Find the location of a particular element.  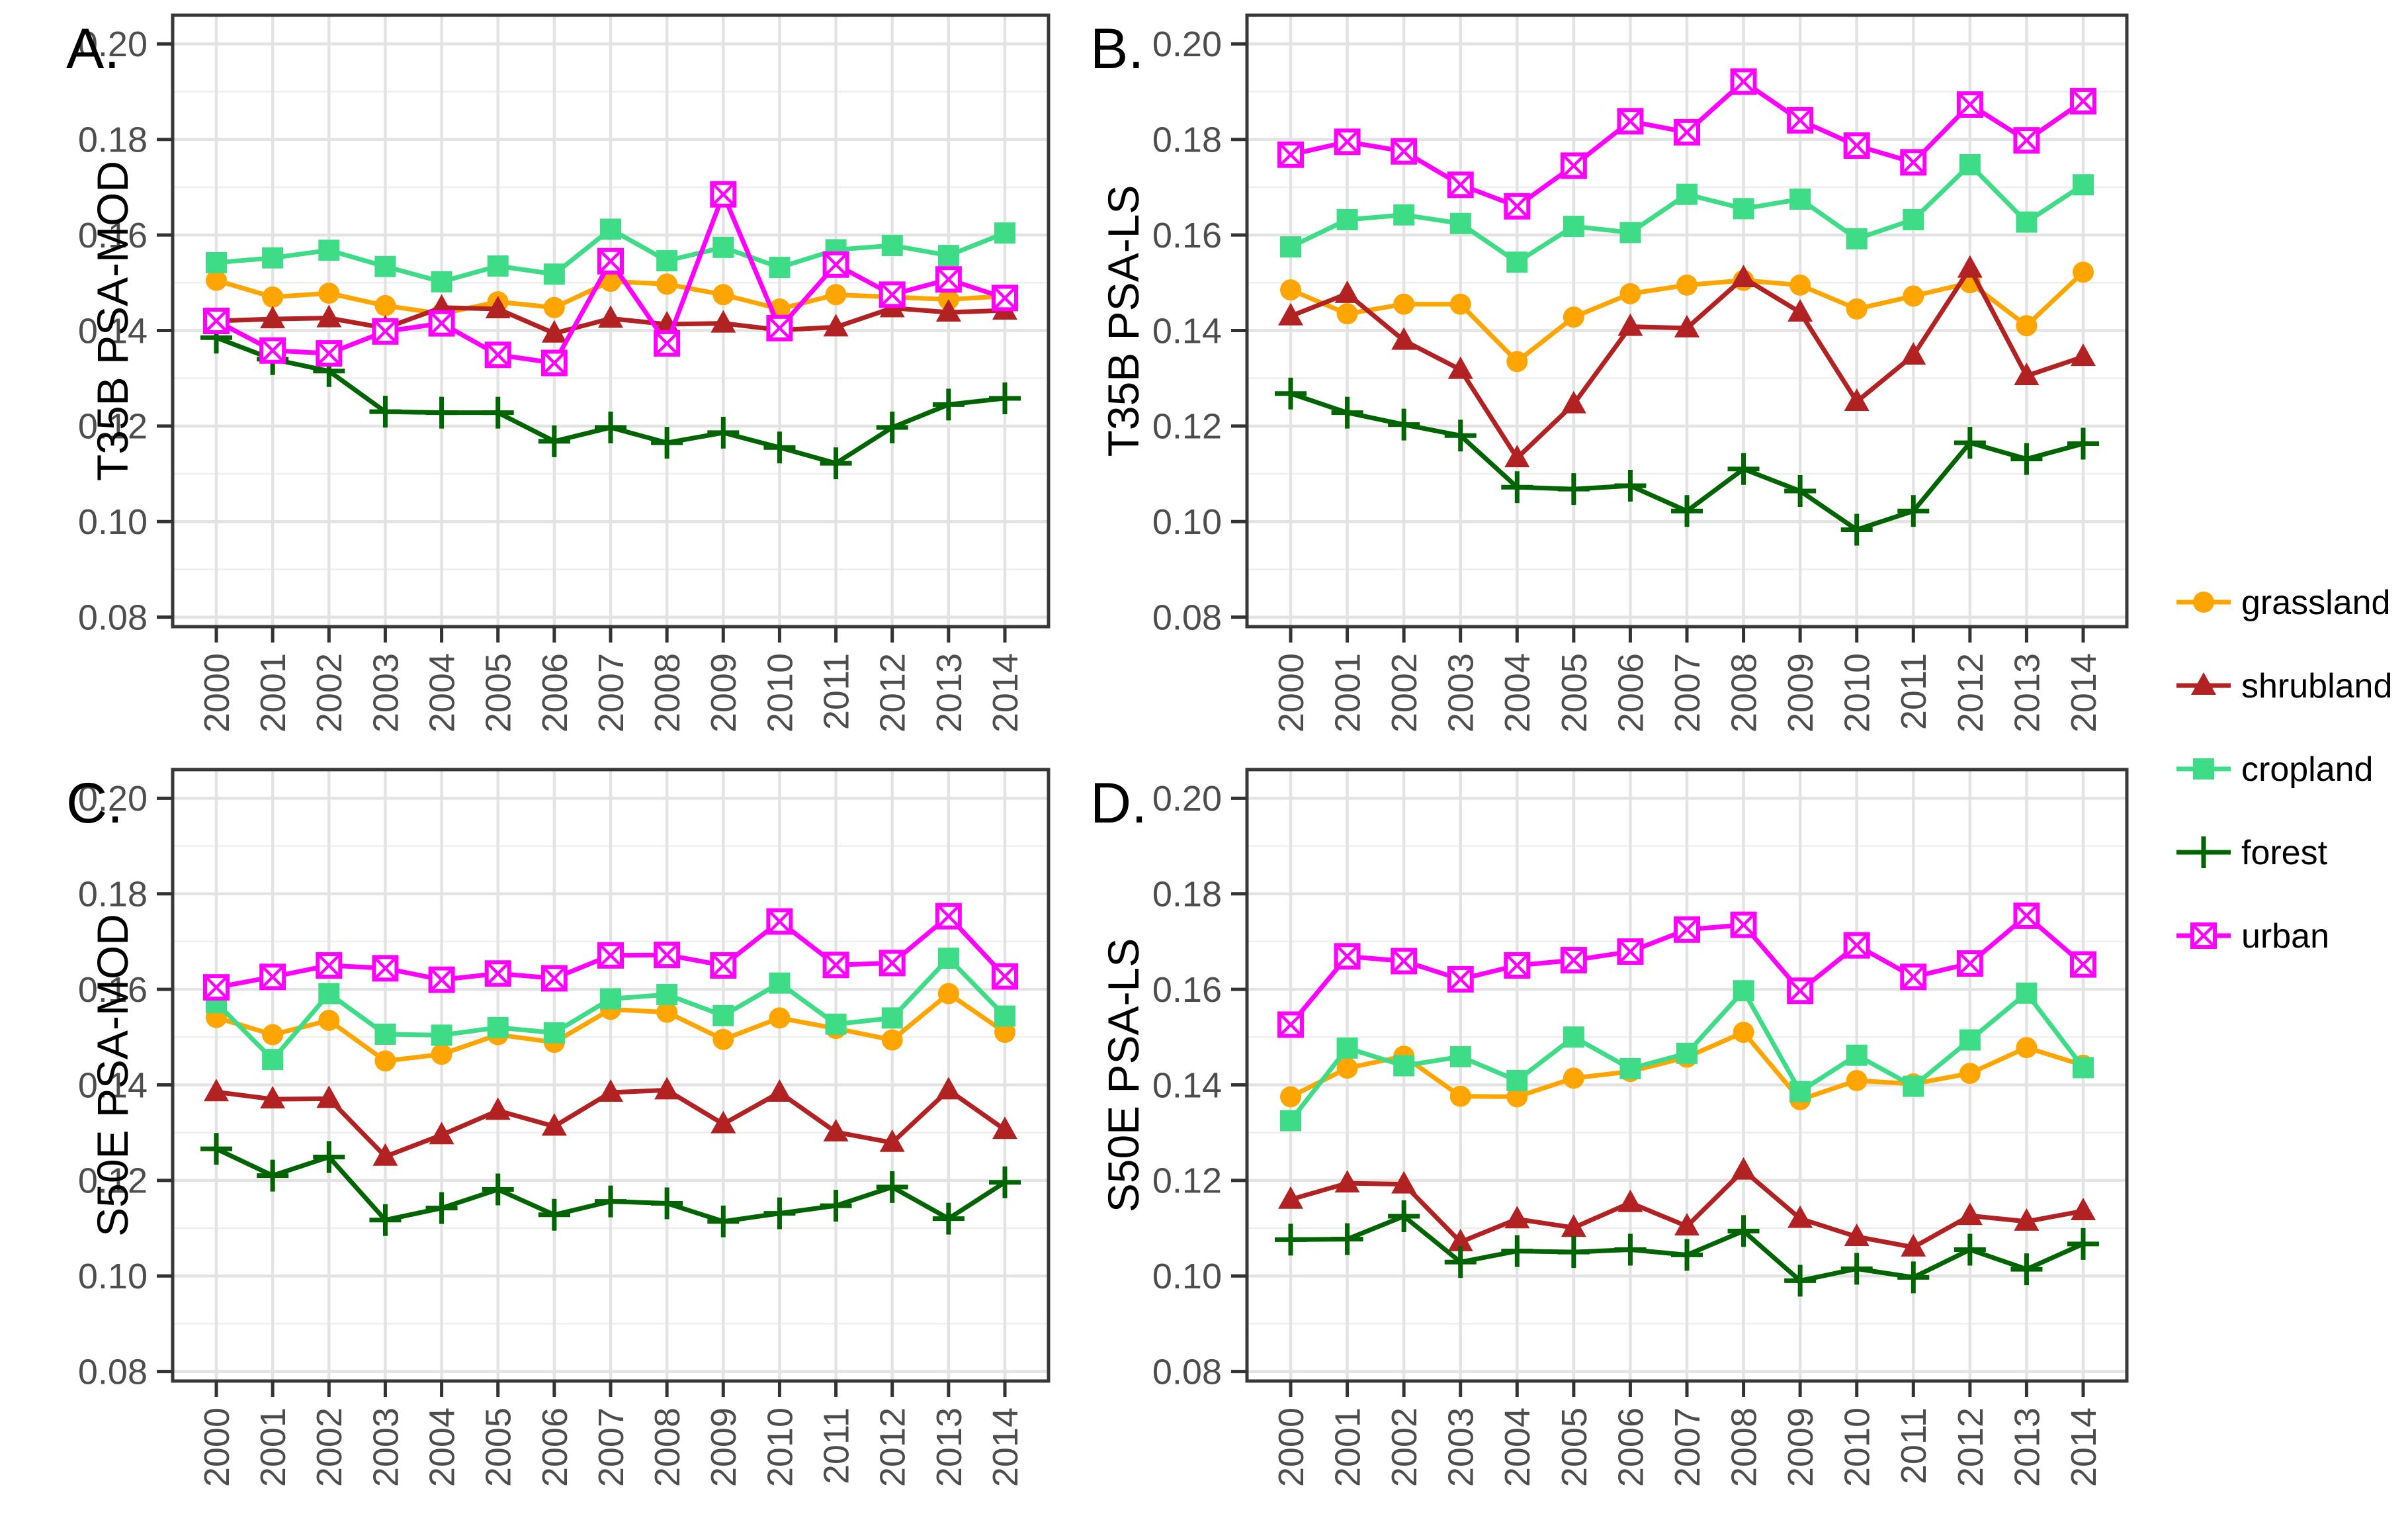

panel-d-letter: D. is located at coordinates (1118, 803).